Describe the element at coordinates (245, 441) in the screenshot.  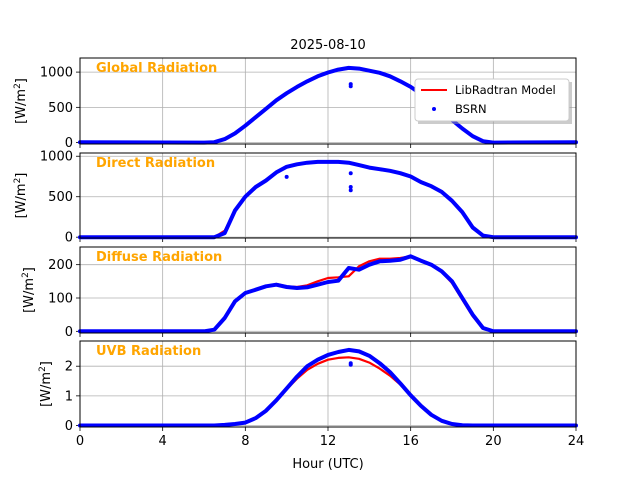
I see `x-tick-label: 8` at that location.